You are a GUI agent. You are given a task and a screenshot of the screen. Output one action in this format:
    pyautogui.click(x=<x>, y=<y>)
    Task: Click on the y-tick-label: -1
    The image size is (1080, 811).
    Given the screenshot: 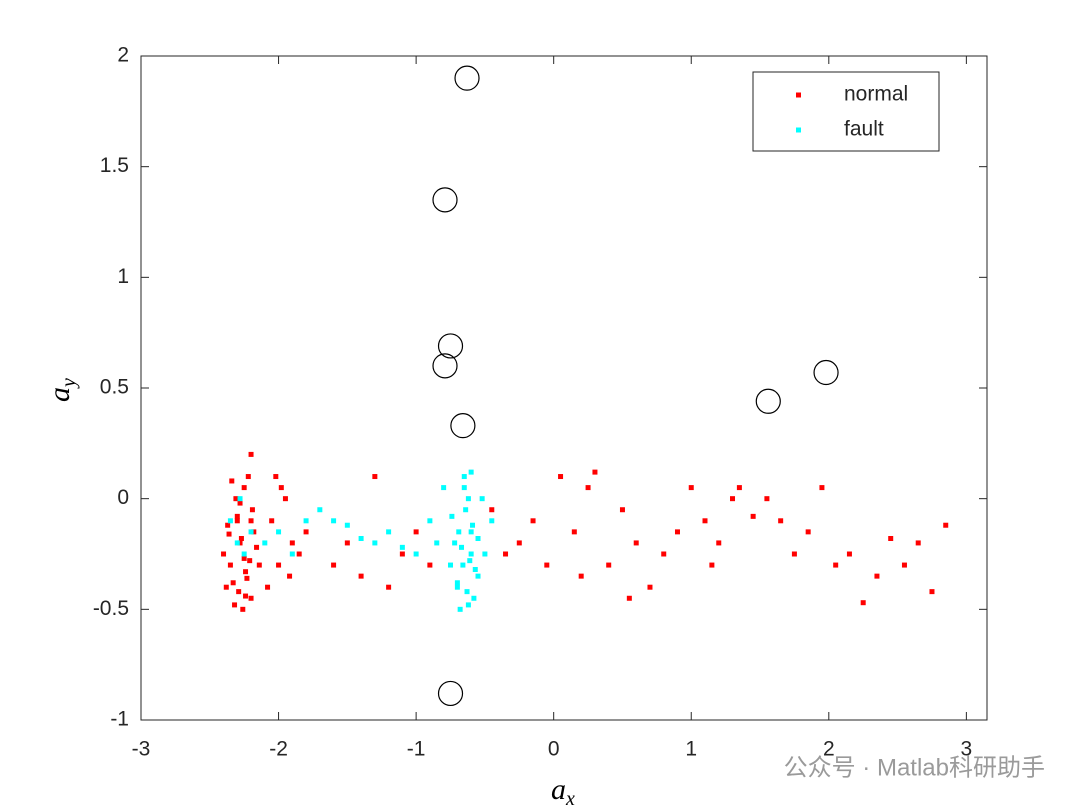 What is the action you would take?
    pyautogui.click(x=119, y=719)
    